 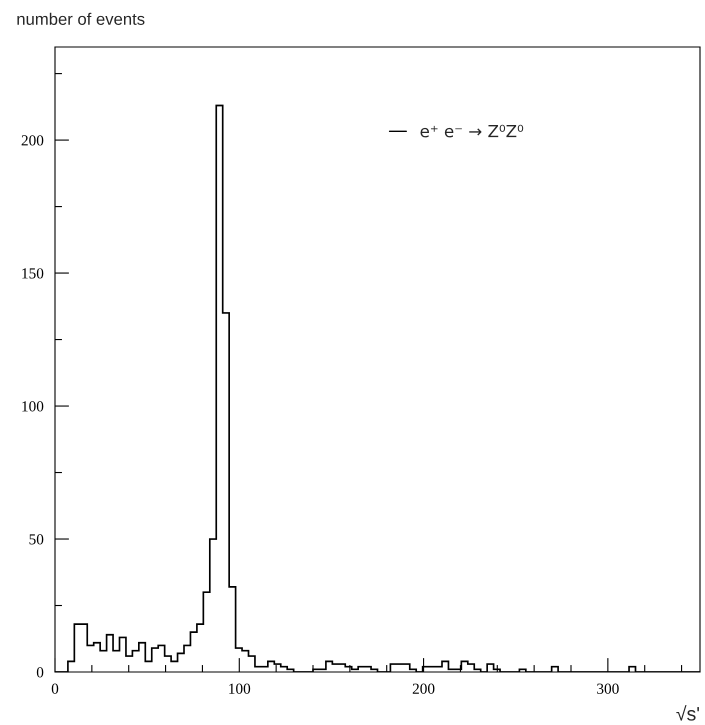 What do you see at coordinates (55, 689) in the screenshot?
I see `x-tick-label: 0` at bounding box center [55, 689].